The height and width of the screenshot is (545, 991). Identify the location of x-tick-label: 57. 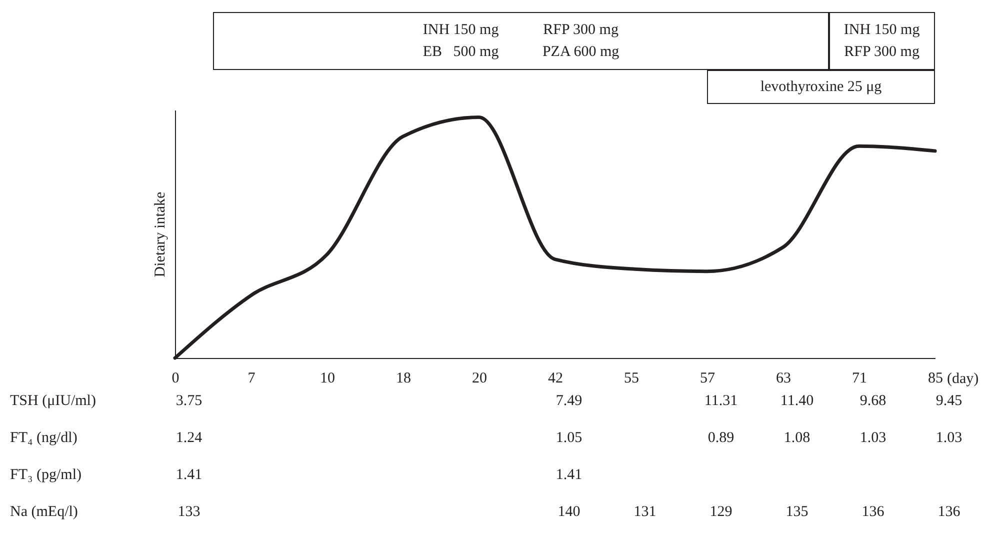
(708, 378).